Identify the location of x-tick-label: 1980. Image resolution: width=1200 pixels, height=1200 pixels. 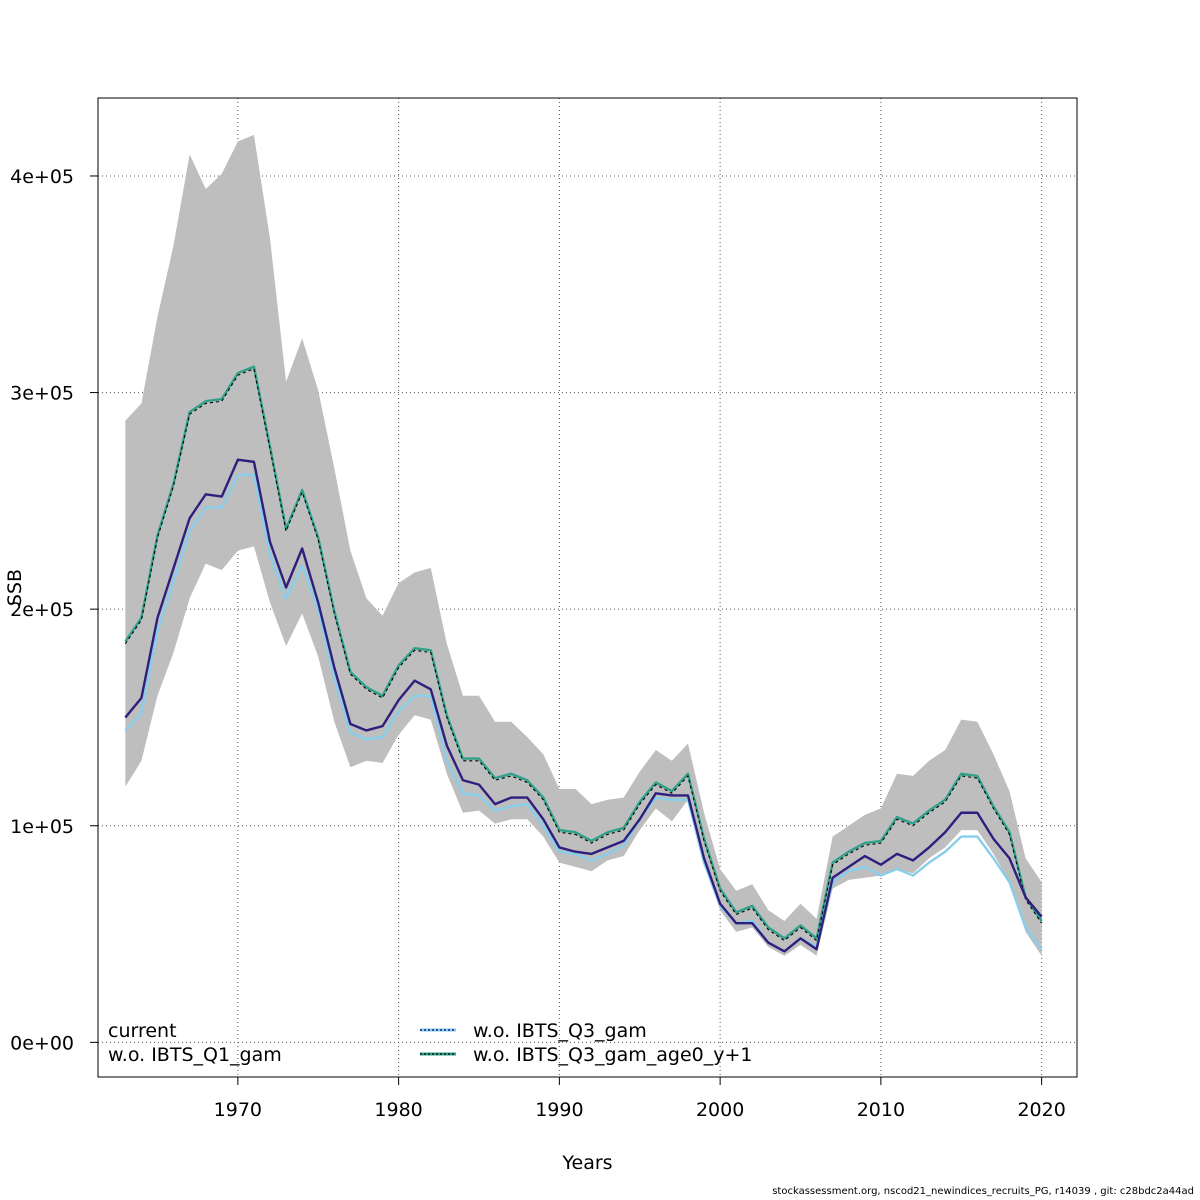
(398, 1110).